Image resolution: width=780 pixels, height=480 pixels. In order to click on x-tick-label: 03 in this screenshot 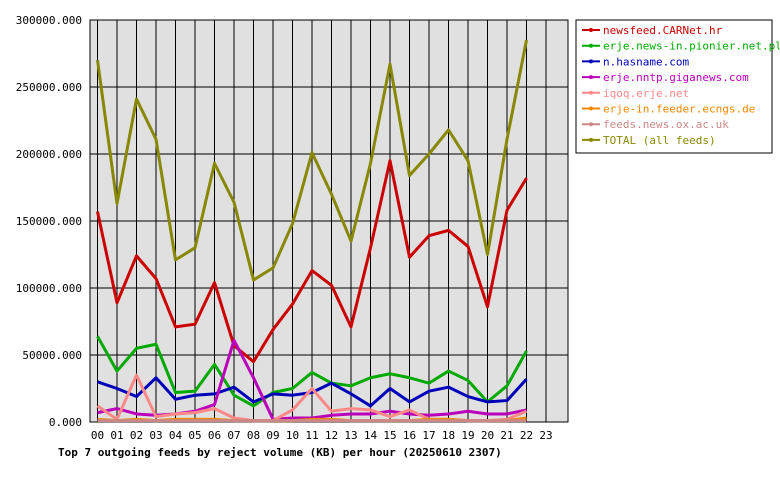, I will do `click(155, 435)`.